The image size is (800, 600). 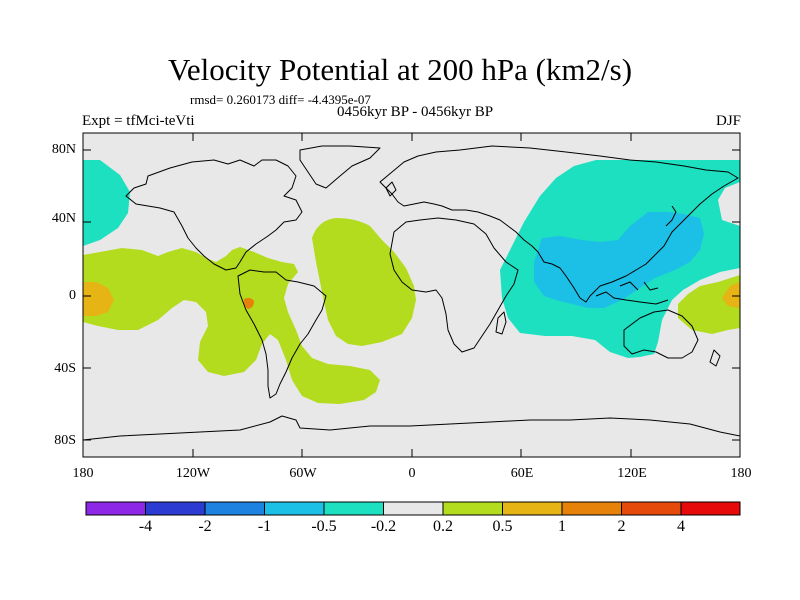 I want to click on contour-positive-core-andes, so click(x=248, y=303).